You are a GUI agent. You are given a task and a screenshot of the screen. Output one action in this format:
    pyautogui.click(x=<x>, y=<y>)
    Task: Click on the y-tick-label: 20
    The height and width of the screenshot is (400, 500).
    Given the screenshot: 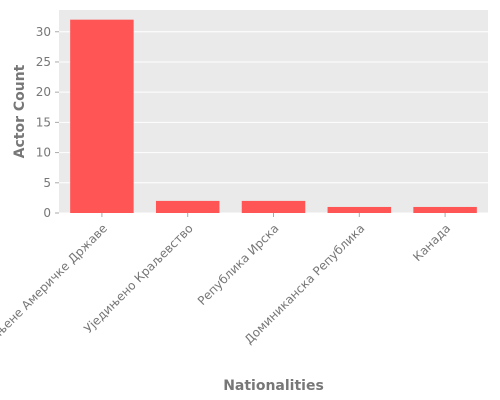 What is the action you would take?
    pyautogui.click(x=43, y=92)
    